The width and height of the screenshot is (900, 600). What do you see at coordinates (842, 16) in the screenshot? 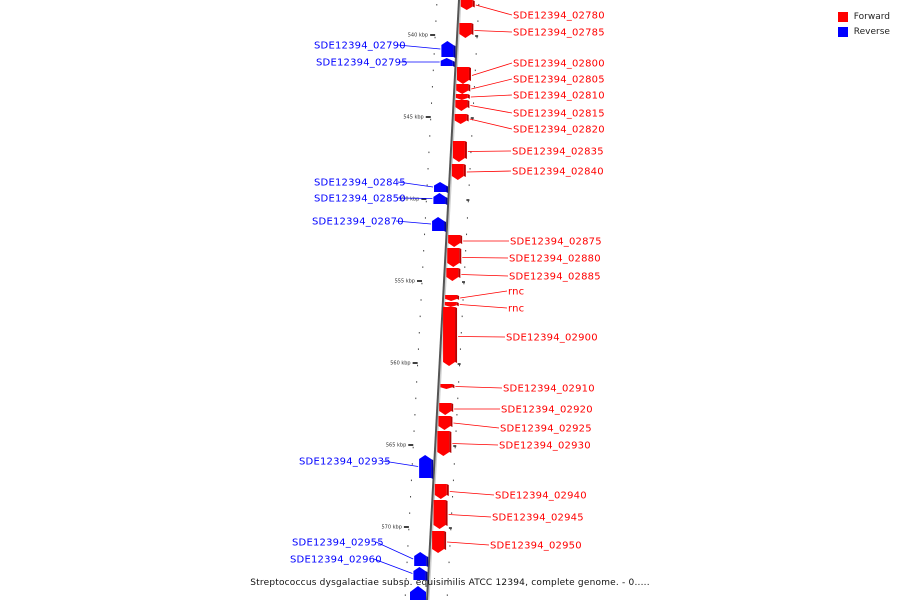
I see `forward-swatch` at bounding box center [842, 16].